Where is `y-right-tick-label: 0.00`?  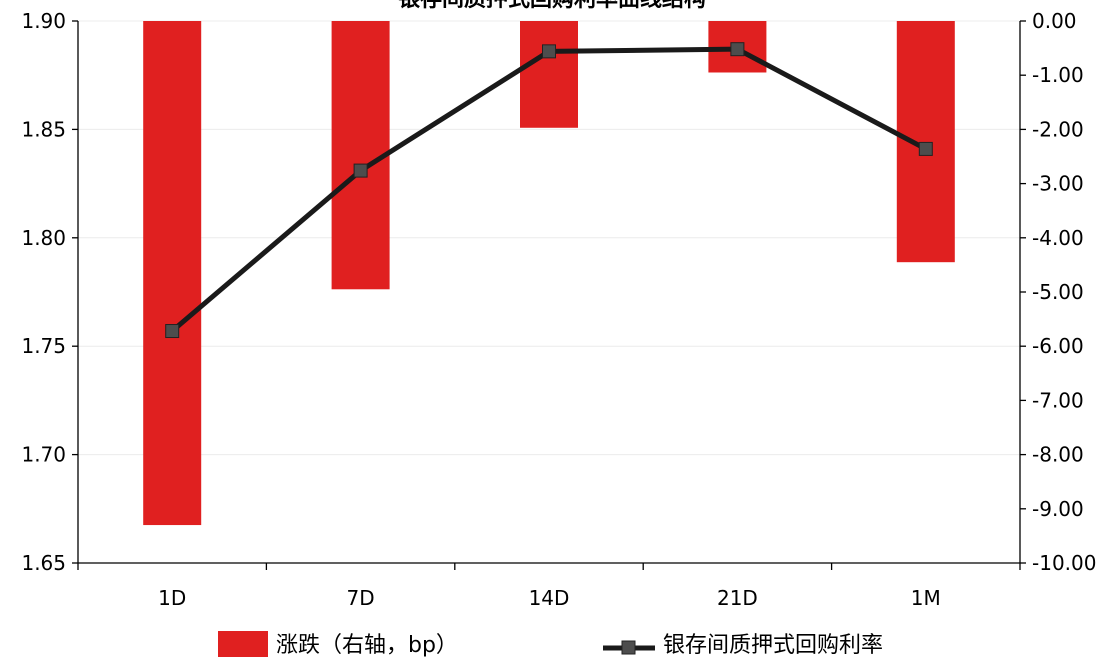
y-right-tick-label: 0.00 is located at coordinates (1054, 21).